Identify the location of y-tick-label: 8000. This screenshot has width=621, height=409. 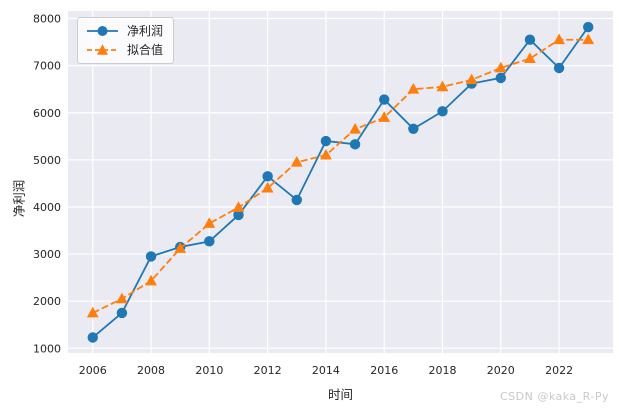
(47, 19).